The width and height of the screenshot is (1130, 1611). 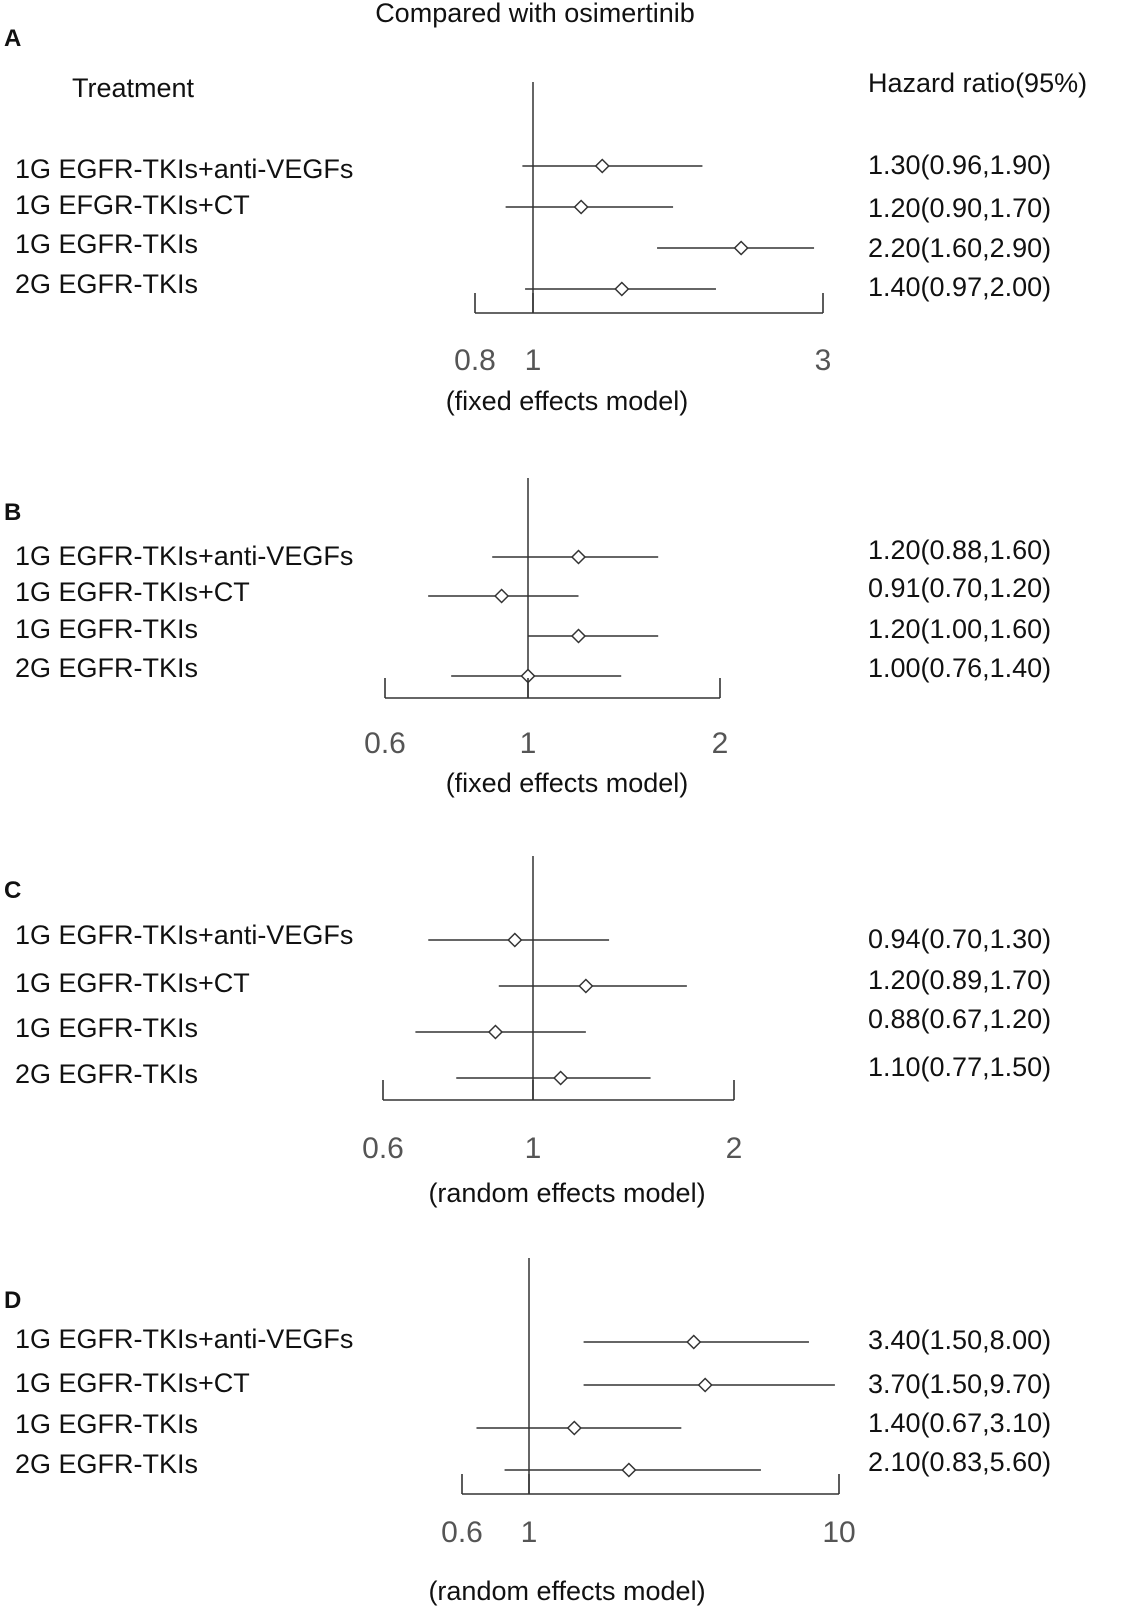 What do you see at coordinates (959, 550) in the screenshot?
I see `hazard-ratio-value: 1.20(0.88,1.60)` at bounding box center [959, 550].